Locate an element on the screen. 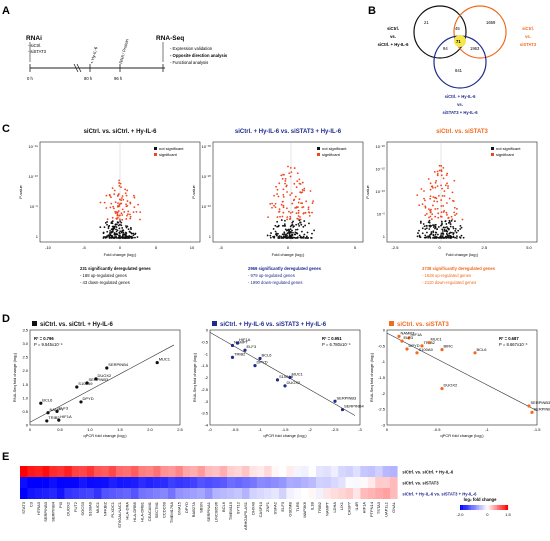 Image resolution: width=550 pixels, height=541 pixels. p-value: P = 8.667x10⁻³ is located at coordinates (513, 344).